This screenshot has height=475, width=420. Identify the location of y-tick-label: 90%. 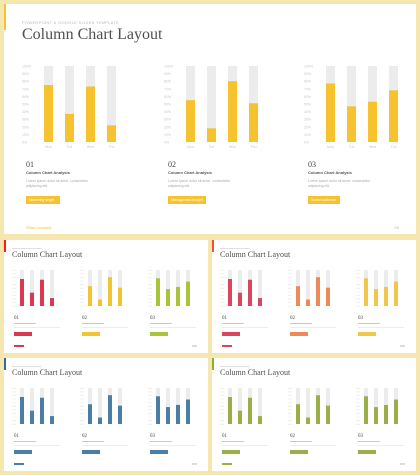
(167, 74).